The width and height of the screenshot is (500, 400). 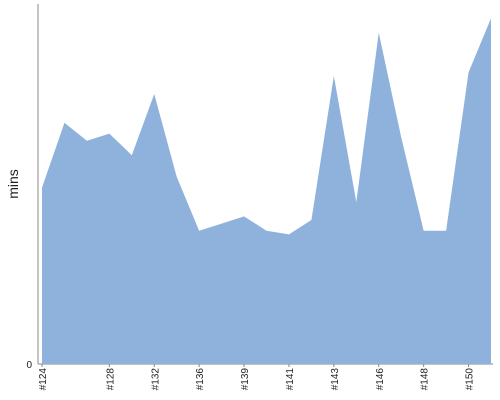 I want to click on y-tick-layer: 0, so click(x=29, y=365).